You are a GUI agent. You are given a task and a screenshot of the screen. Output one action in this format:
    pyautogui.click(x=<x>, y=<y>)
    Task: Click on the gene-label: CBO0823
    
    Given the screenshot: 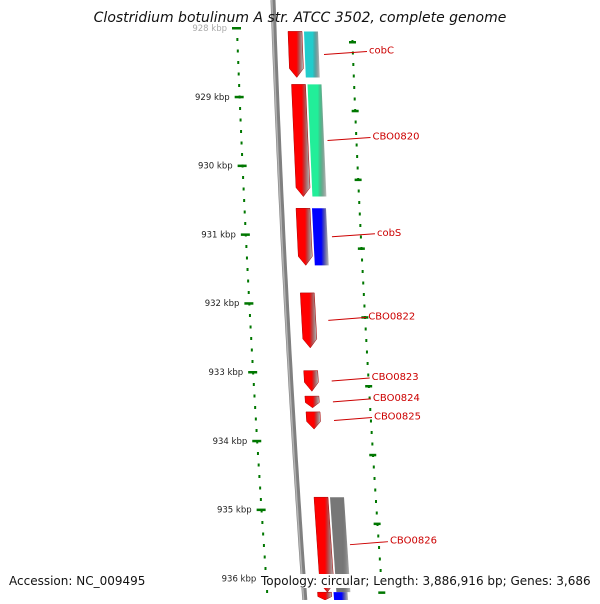 What is the action you would take?
    pyautogui.click(x=395, y=377)
    